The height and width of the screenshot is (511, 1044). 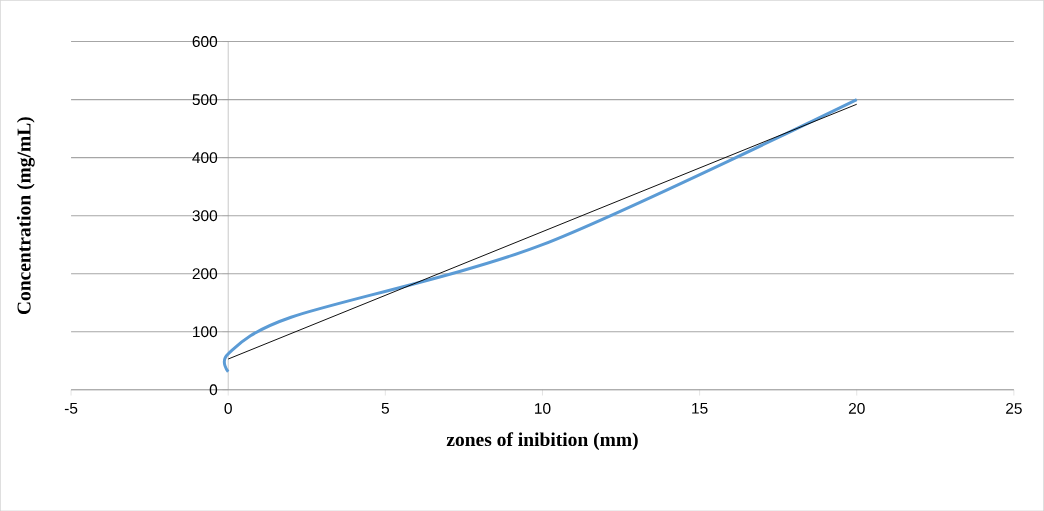 What do you see at coordinates (542, 441) in the screenshot?
I see `x-axis-title: zones of inibition (mm)` at bounding box center [542, 441].